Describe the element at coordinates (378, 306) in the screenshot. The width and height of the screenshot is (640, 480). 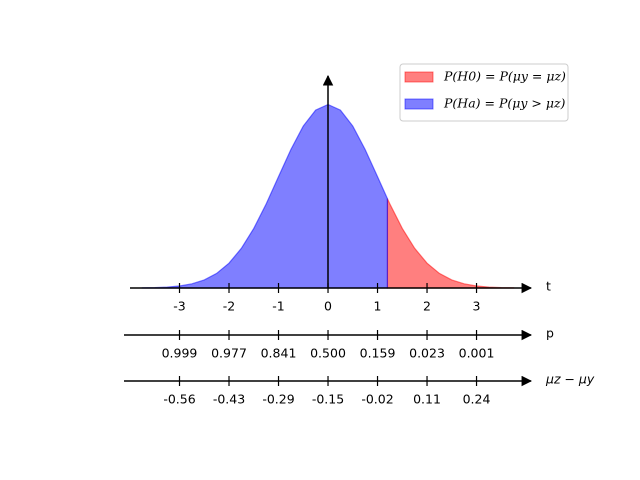
I see `tick-label: 1` at that location.